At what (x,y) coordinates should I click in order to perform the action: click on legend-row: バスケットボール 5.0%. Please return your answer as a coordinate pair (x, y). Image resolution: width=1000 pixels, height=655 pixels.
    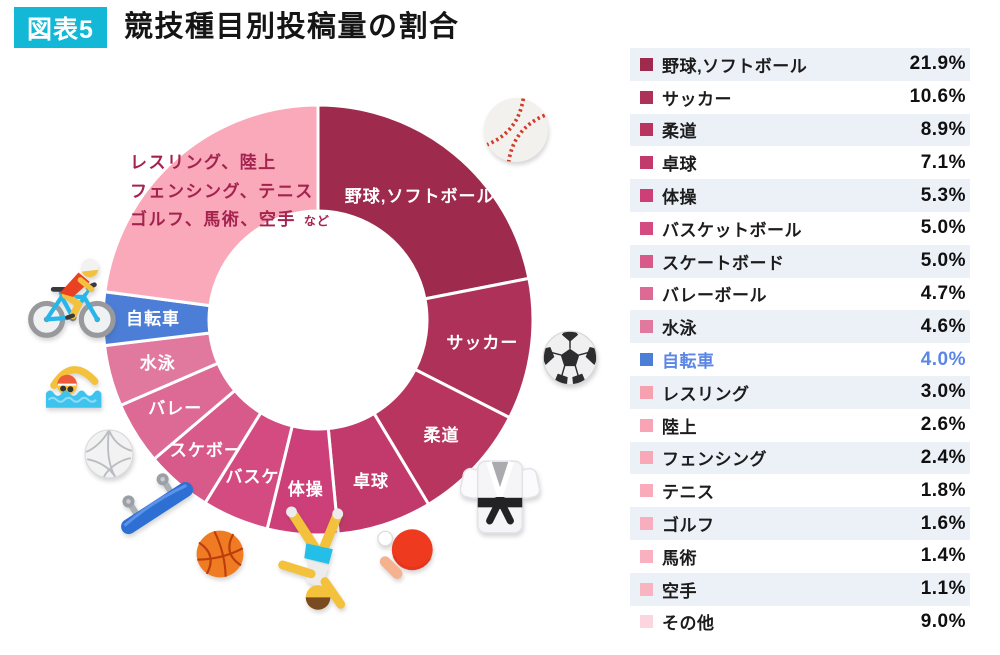
    Looking at the image, I should click on (800, 228).